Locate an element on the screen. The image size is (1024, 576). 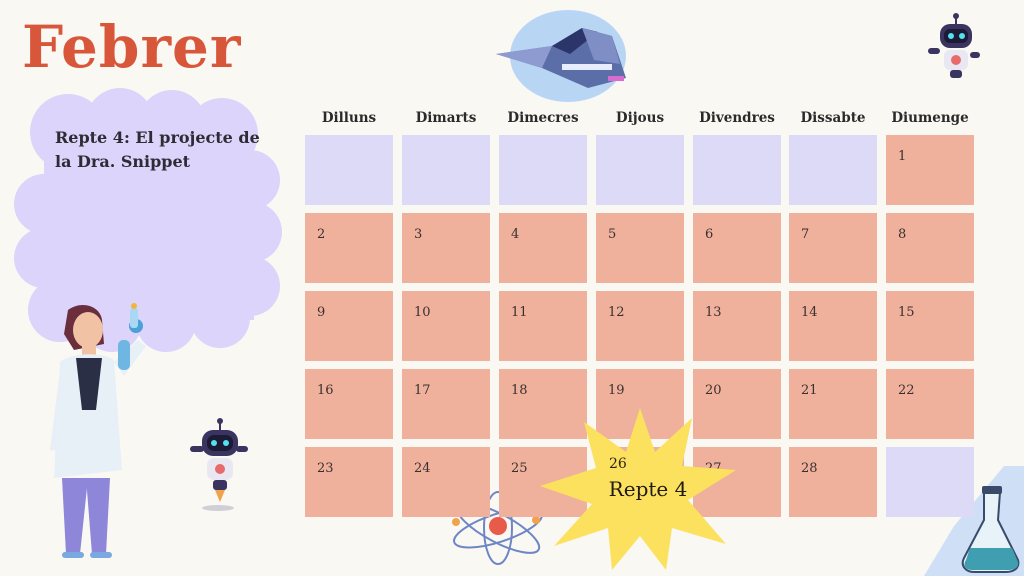
day-number: 19 is located at coordinates (616, 390).